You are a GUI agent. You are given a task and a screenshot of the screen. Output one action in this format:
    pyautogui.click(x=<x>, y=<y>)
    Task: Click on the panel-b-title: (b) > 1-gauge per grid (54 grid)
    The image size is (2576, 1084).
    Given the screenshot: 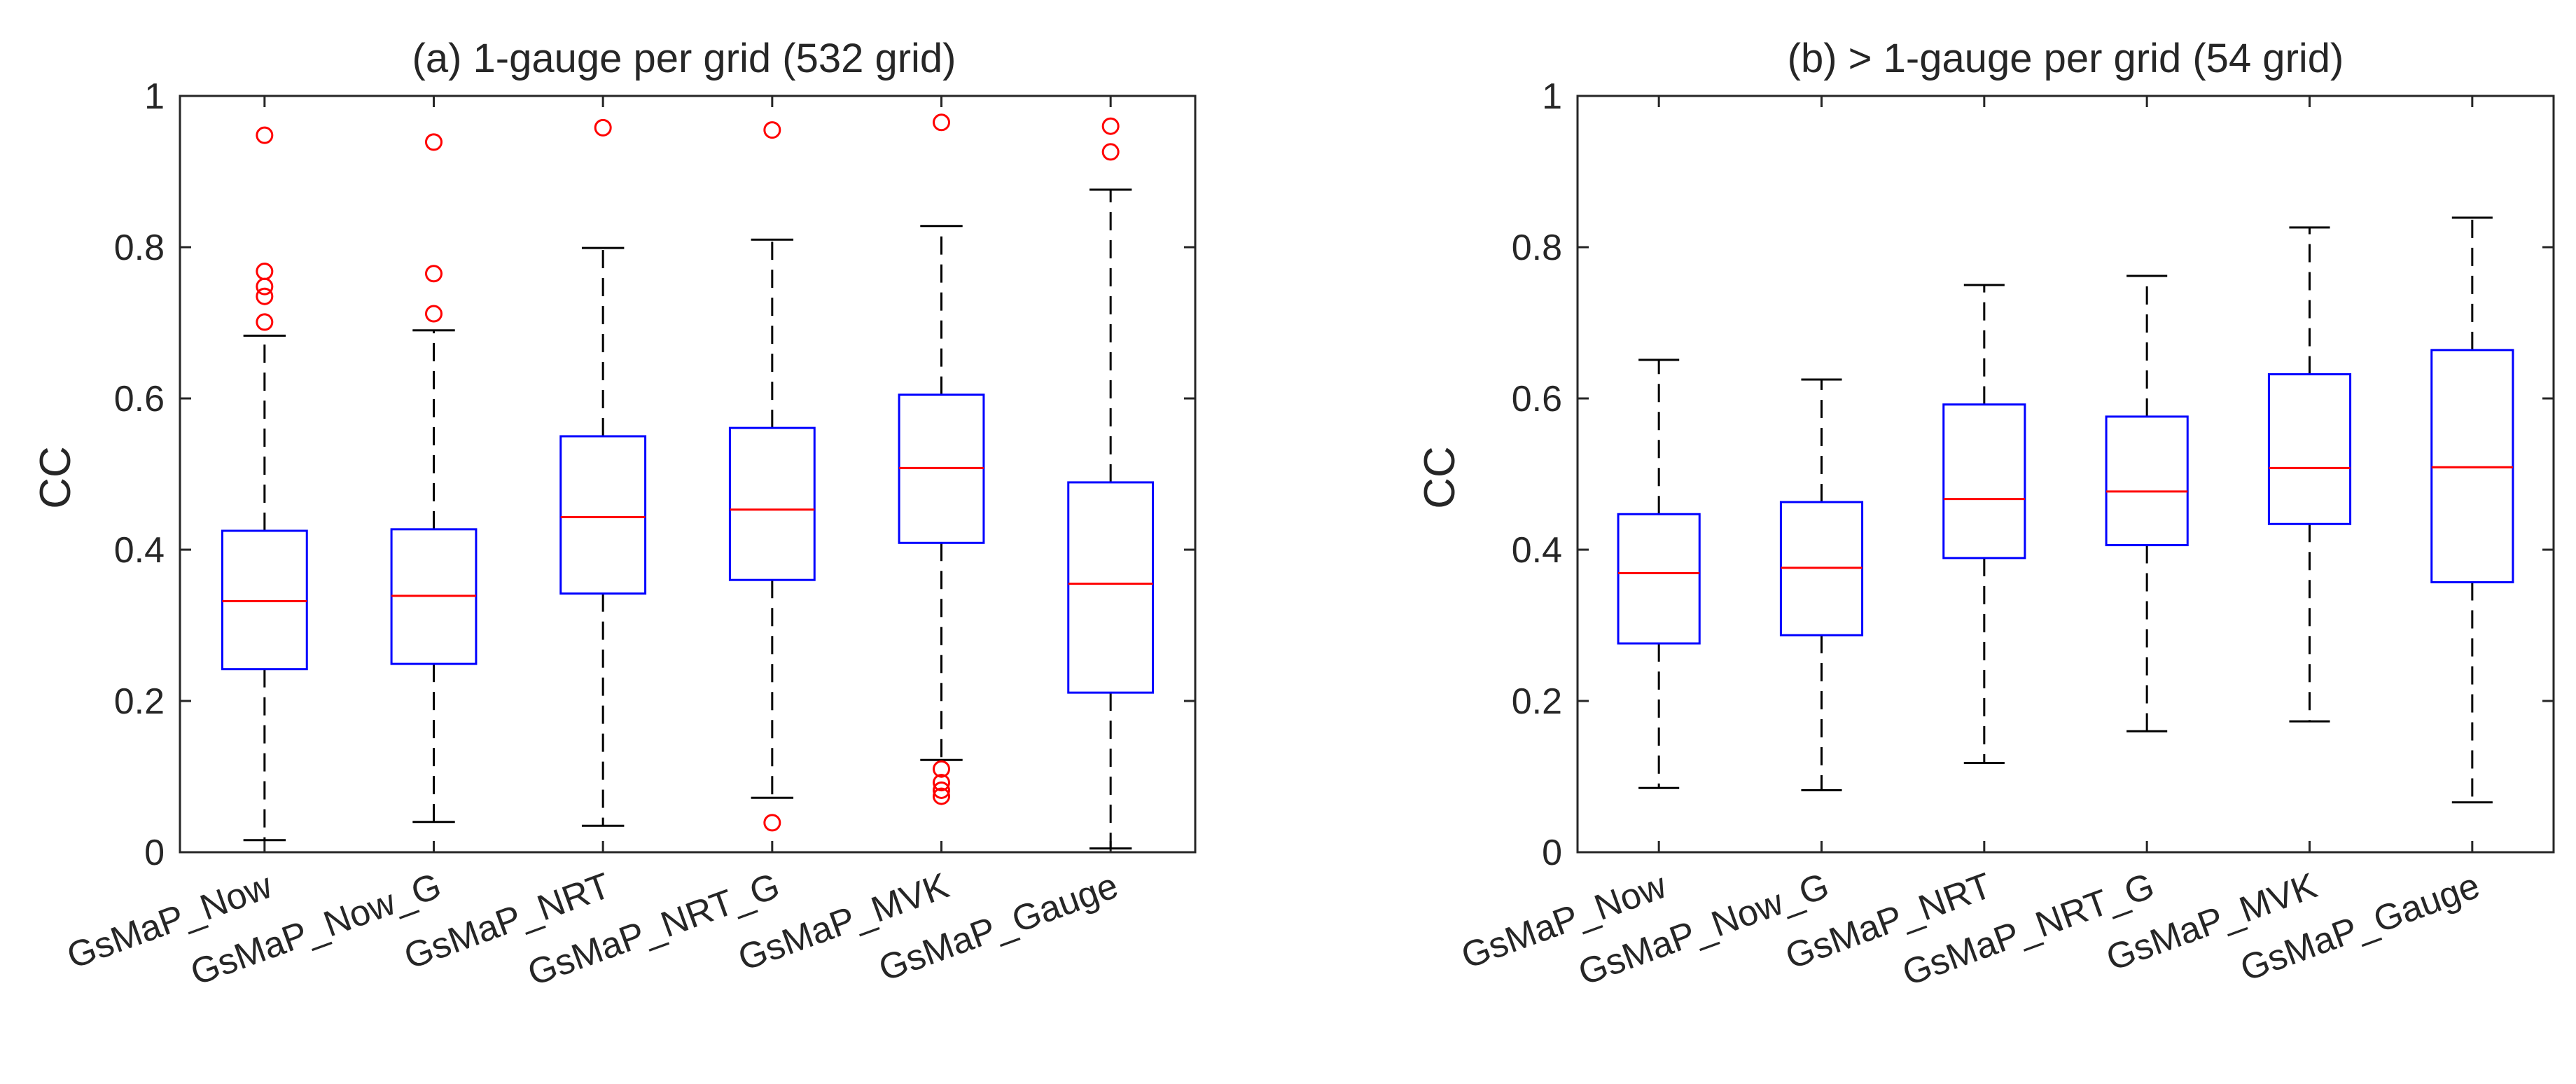 What is the action you would take?
    pyautogui.click(x=2066, y=58)
    